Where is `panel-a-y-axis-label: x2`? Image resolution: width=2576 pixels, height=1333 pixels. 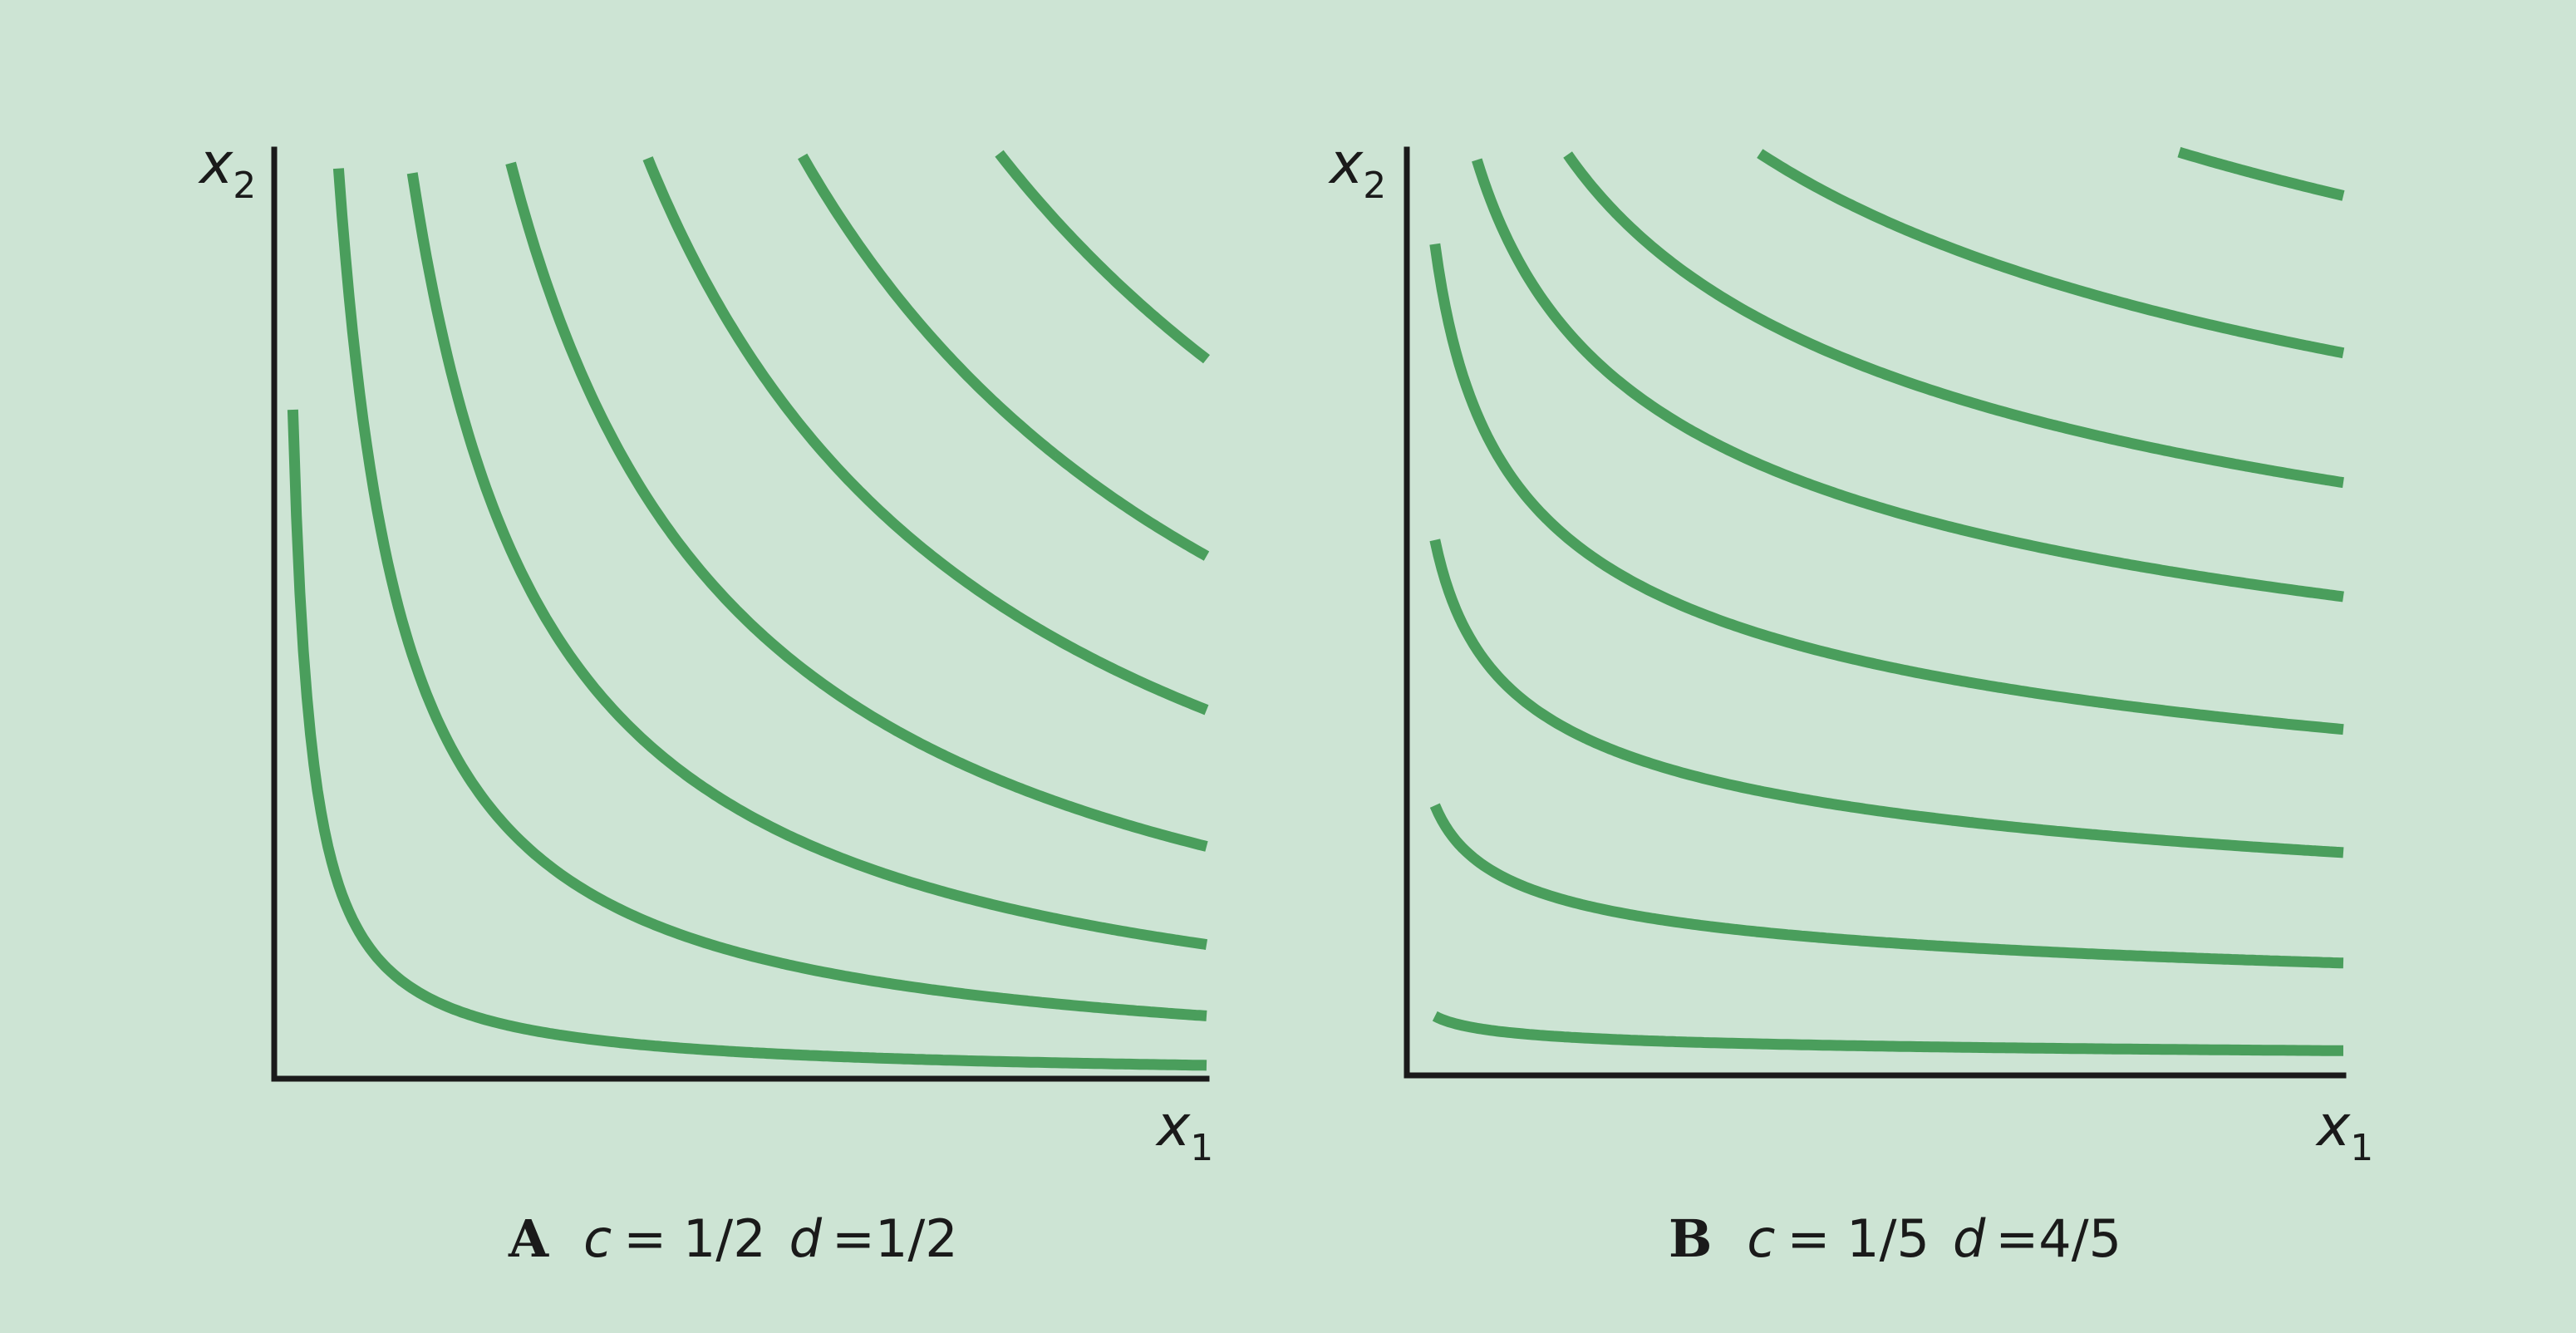 panel-a-y-axis-label: x2 is located at coordinates (227, 169).